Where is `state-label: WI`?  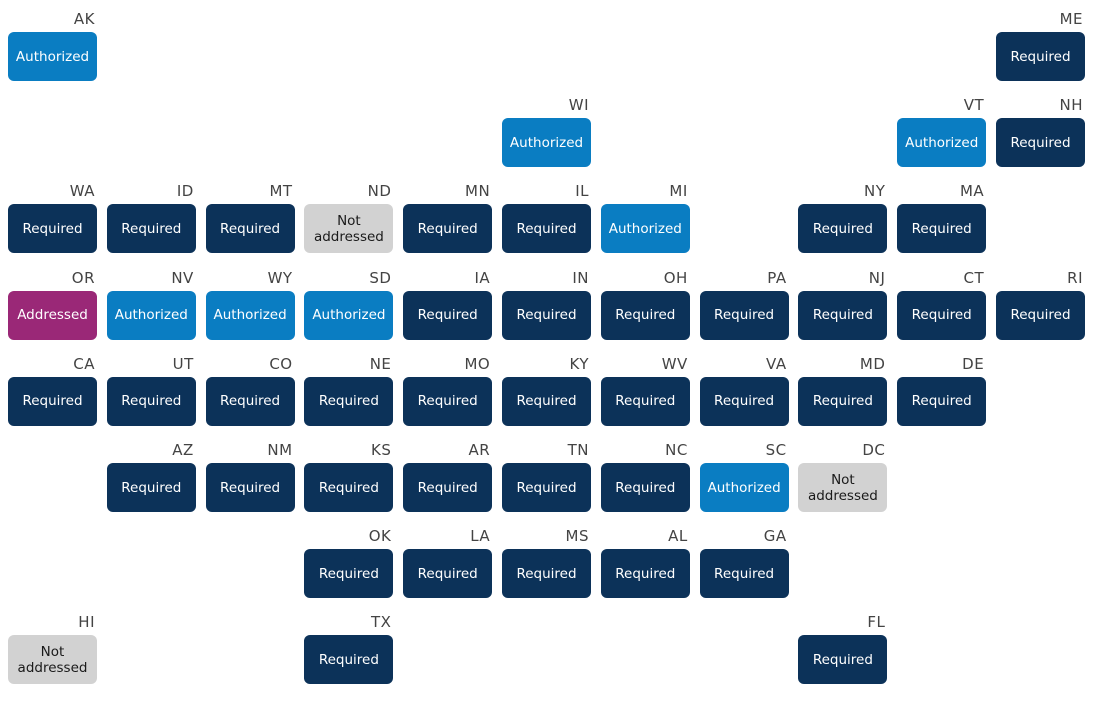
state-label: WI is located at coordinates (578, 105).